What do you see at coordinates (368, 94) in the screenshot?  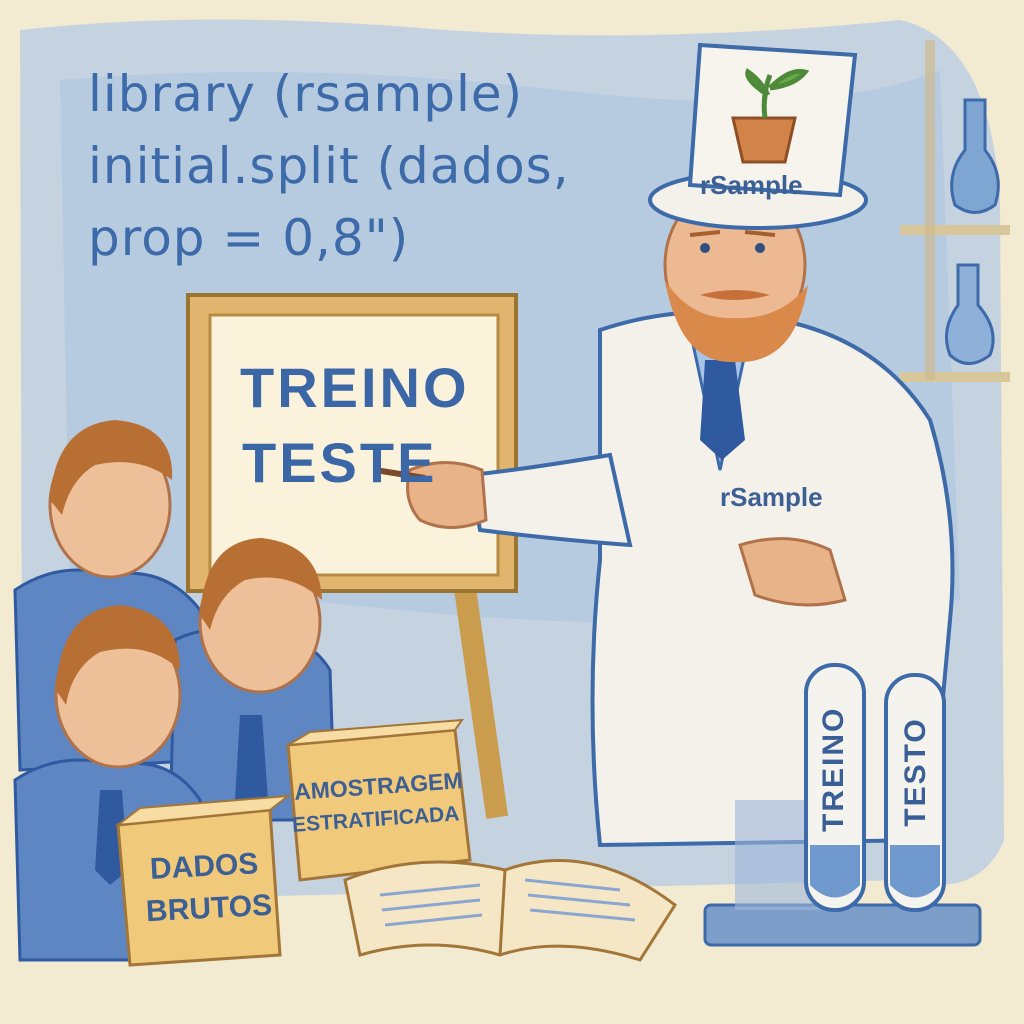 I see `code-line-1: library (rsample)` at bounding box center [368, 94].